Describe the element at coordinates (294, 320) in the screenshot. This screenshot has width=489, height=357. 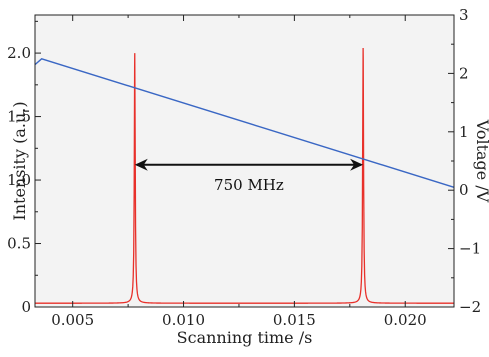
I see `x-tick-label: 0.015` at that location.